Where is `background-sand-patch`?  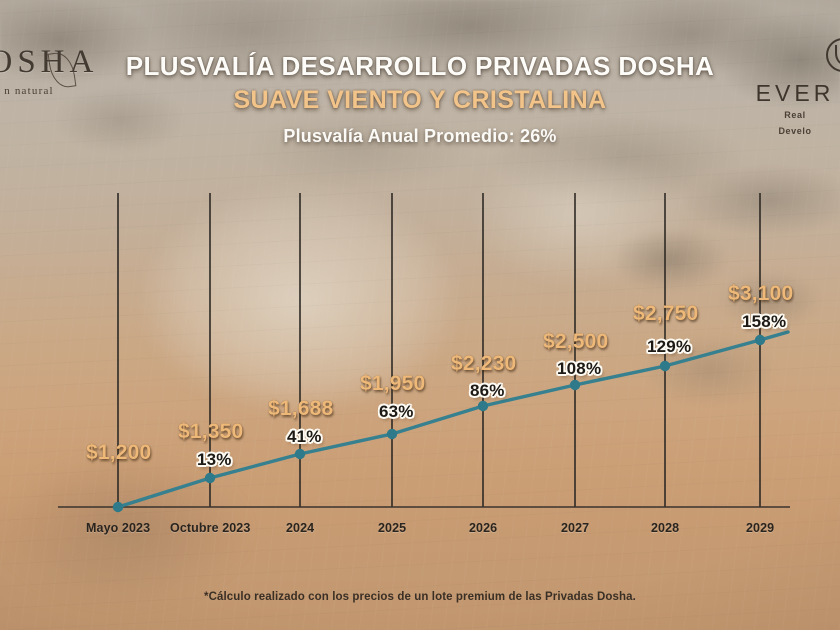 background-sand-patch is located at coordinates (145, 530).